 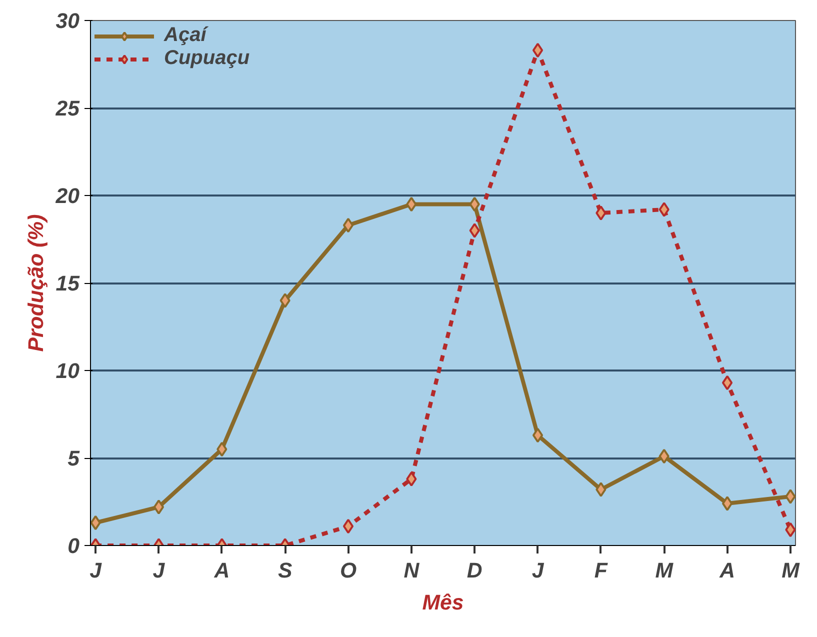 What do you see at coordinates (68, 21) in the screenshot?
I see `y-tick-label: 30` at bounding box center [68, 21].